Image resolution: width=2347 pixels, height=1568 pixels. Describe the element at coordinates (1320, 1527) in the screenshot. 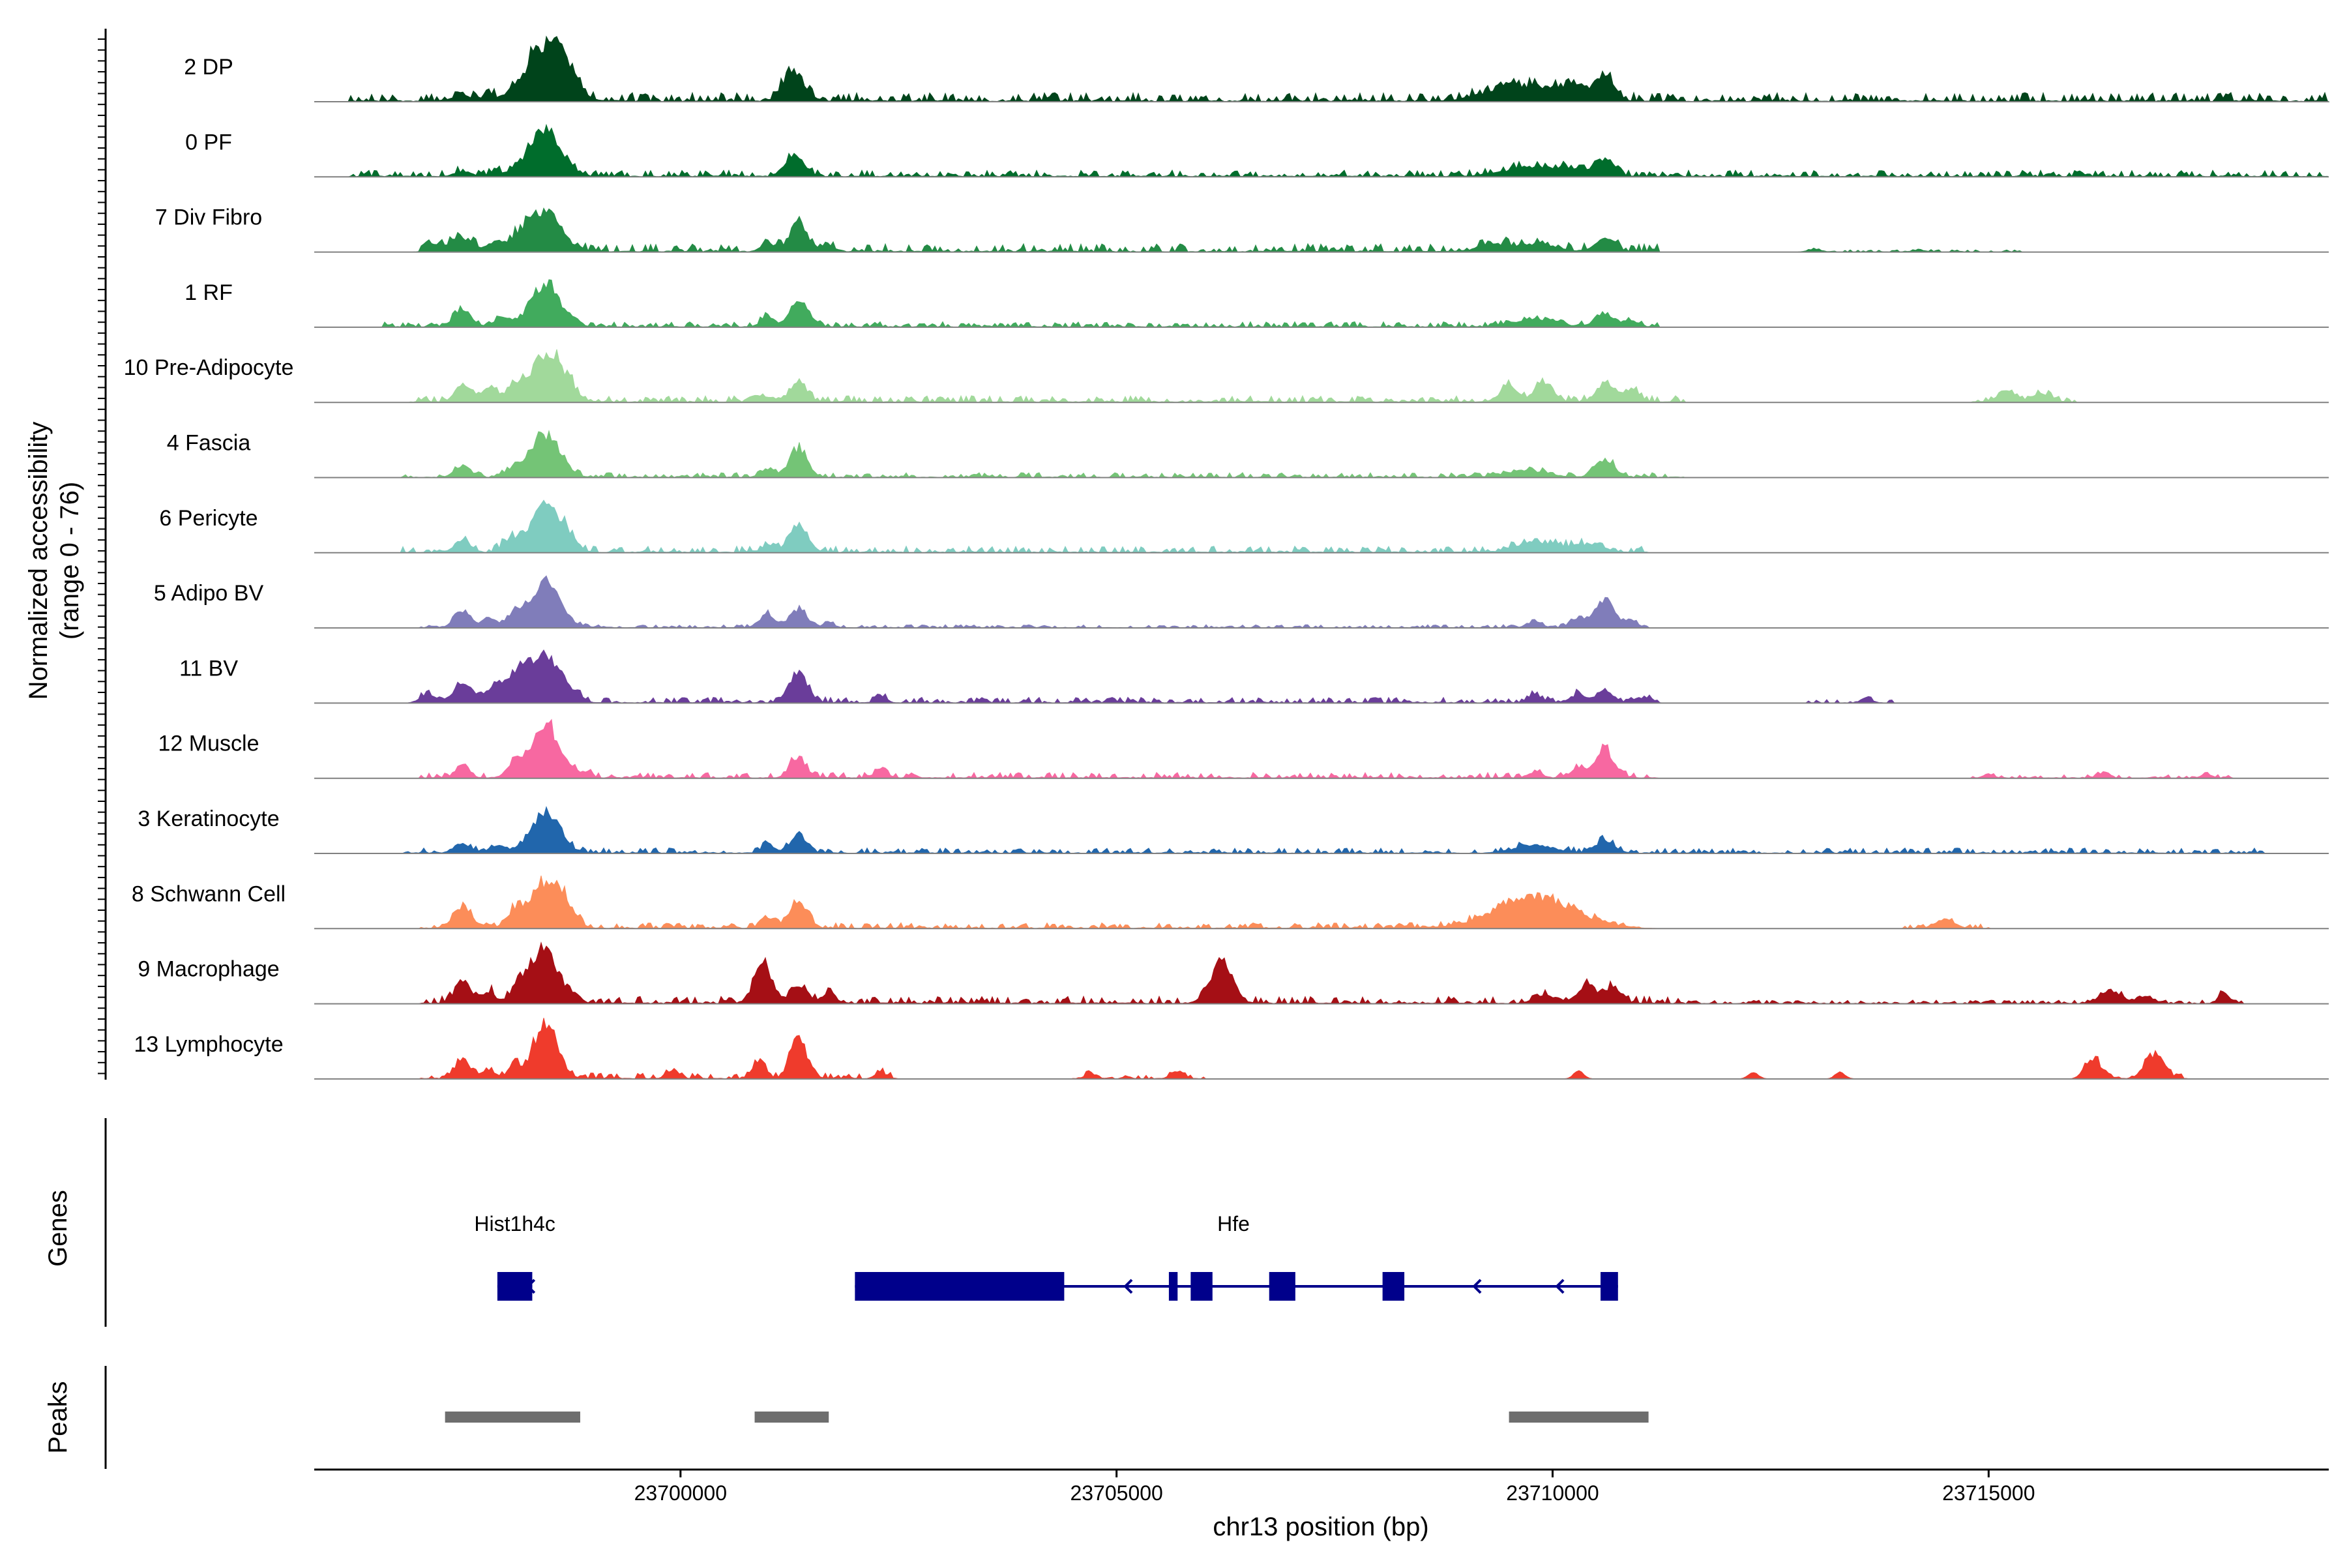

I see `x-axis-label: chr13 position (bp)` at that location.